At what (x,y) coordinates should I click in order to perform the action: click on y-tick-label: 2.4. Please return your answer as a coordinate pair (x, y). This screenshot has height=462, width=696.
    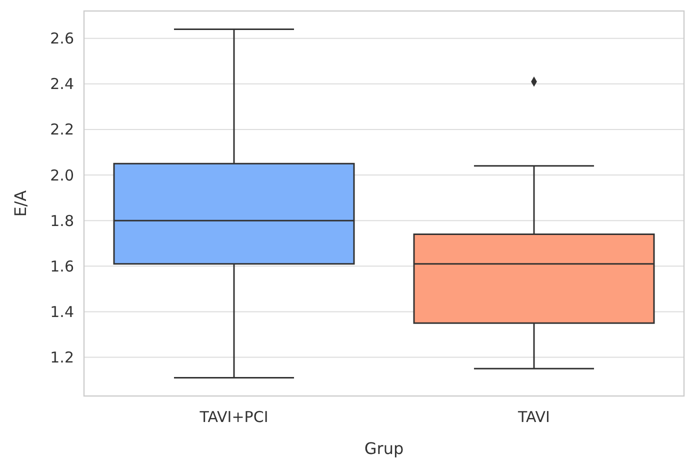
    Looking at the image, I should click on (62, 84).